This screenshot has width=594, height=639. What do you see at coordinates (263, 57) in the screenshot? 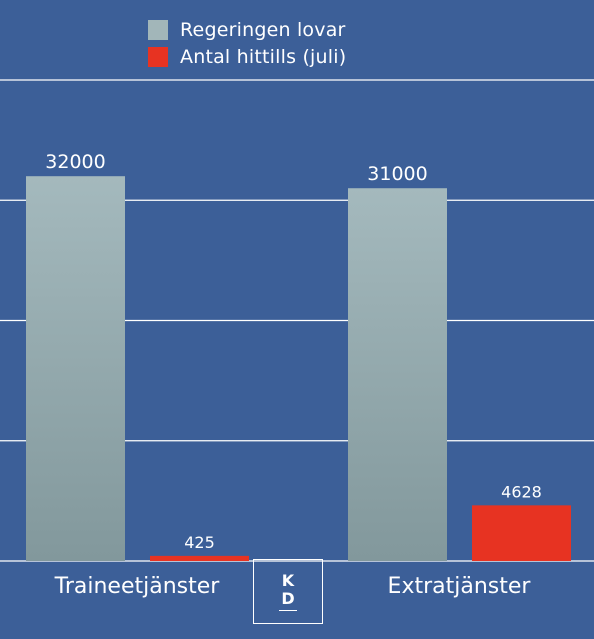
I see `legend-label-actual: Antal hittills (juli)` at bounding box center [263, 57].